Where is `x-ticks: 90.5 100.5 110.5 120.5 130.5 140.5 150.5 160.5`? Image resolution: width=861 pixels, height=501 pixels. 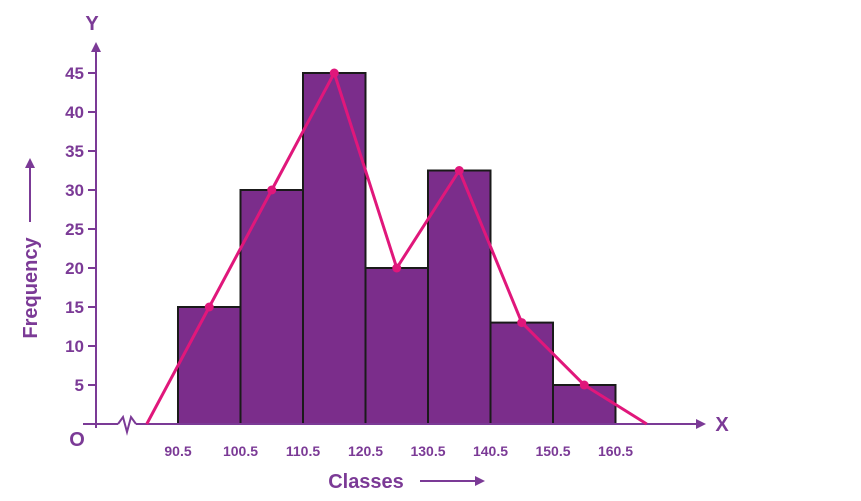 x-ticks: 90.5 100.5 110.5 120.5 130.5 140.5 150.5 160.5 is located at coordinates (398, 451).